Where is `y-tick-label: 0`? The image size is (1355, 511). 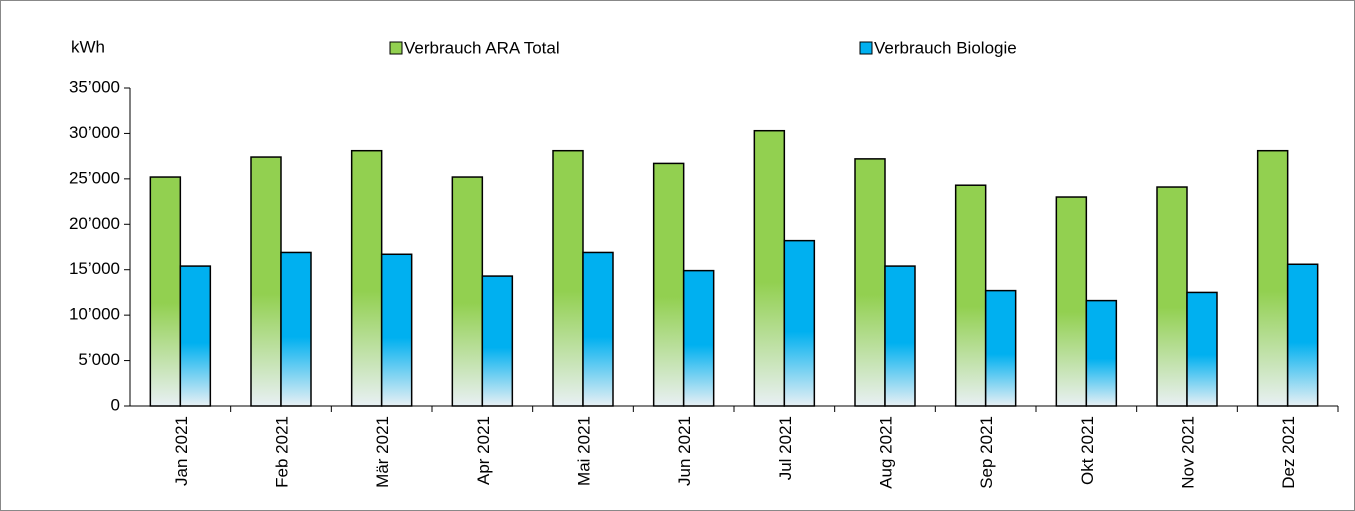 y-tick-label: 0 is located at coordinates (115, 404).